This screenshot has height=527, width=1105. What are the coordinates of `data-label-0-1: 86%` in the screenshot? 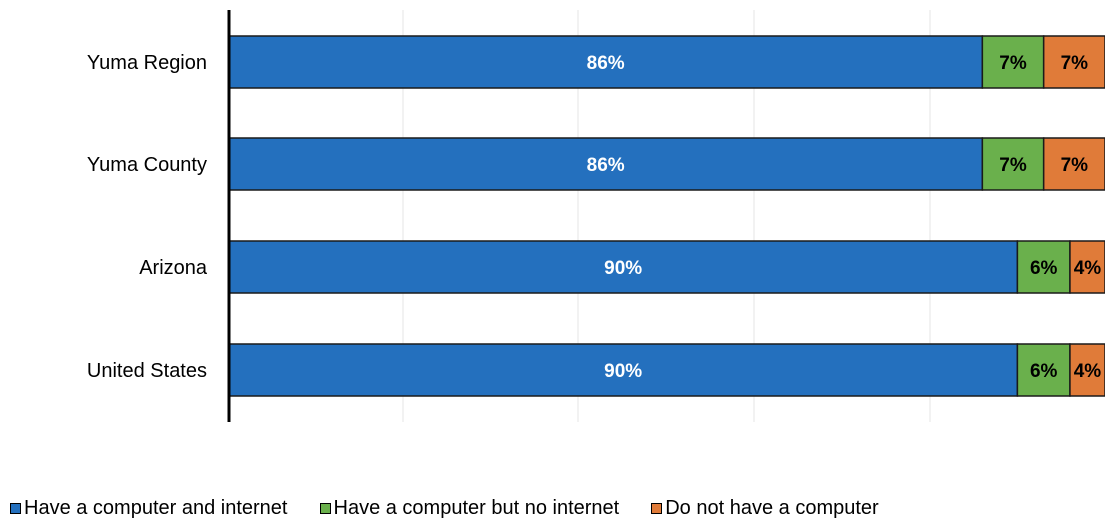 It's located at (606, 165).